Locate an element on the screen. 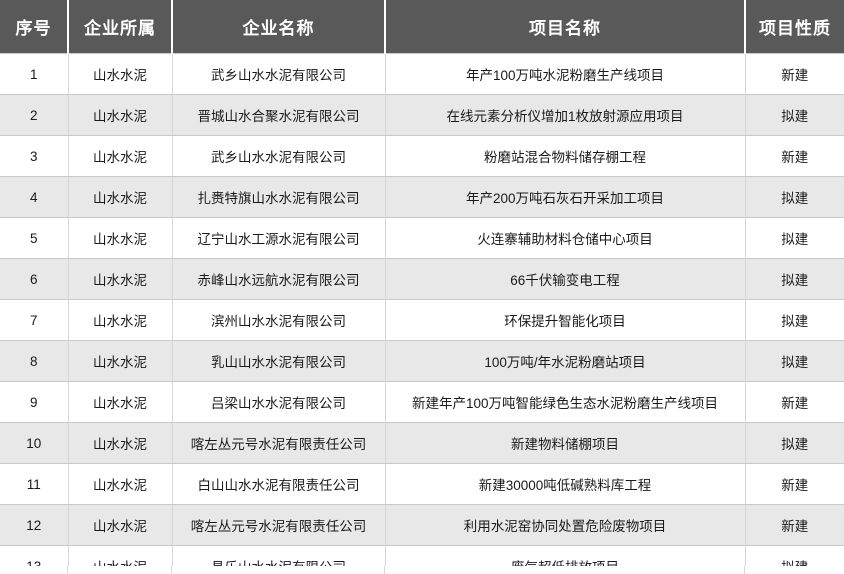 This screenshot has height=574, width=844. cell-index: 12 is located at coordinates (34, 525).